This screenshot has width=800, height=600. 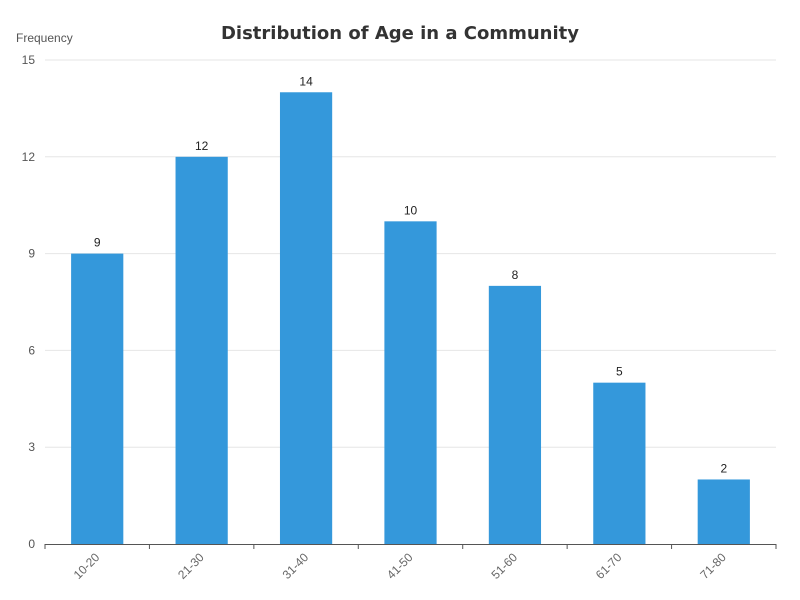 I want to click on bar-value-label: 14, so click(x=306, y=81).